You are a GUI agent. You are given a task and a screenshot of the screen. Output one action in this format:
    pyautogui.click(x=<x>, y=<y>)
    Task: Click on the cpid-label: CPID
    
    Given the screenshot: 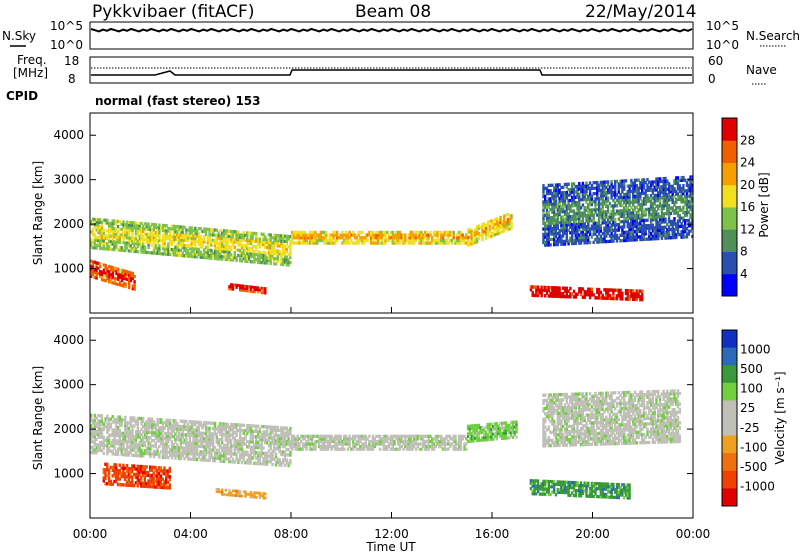 What is the action you would take?
    pyautogui.click(x=22, y=96)
    